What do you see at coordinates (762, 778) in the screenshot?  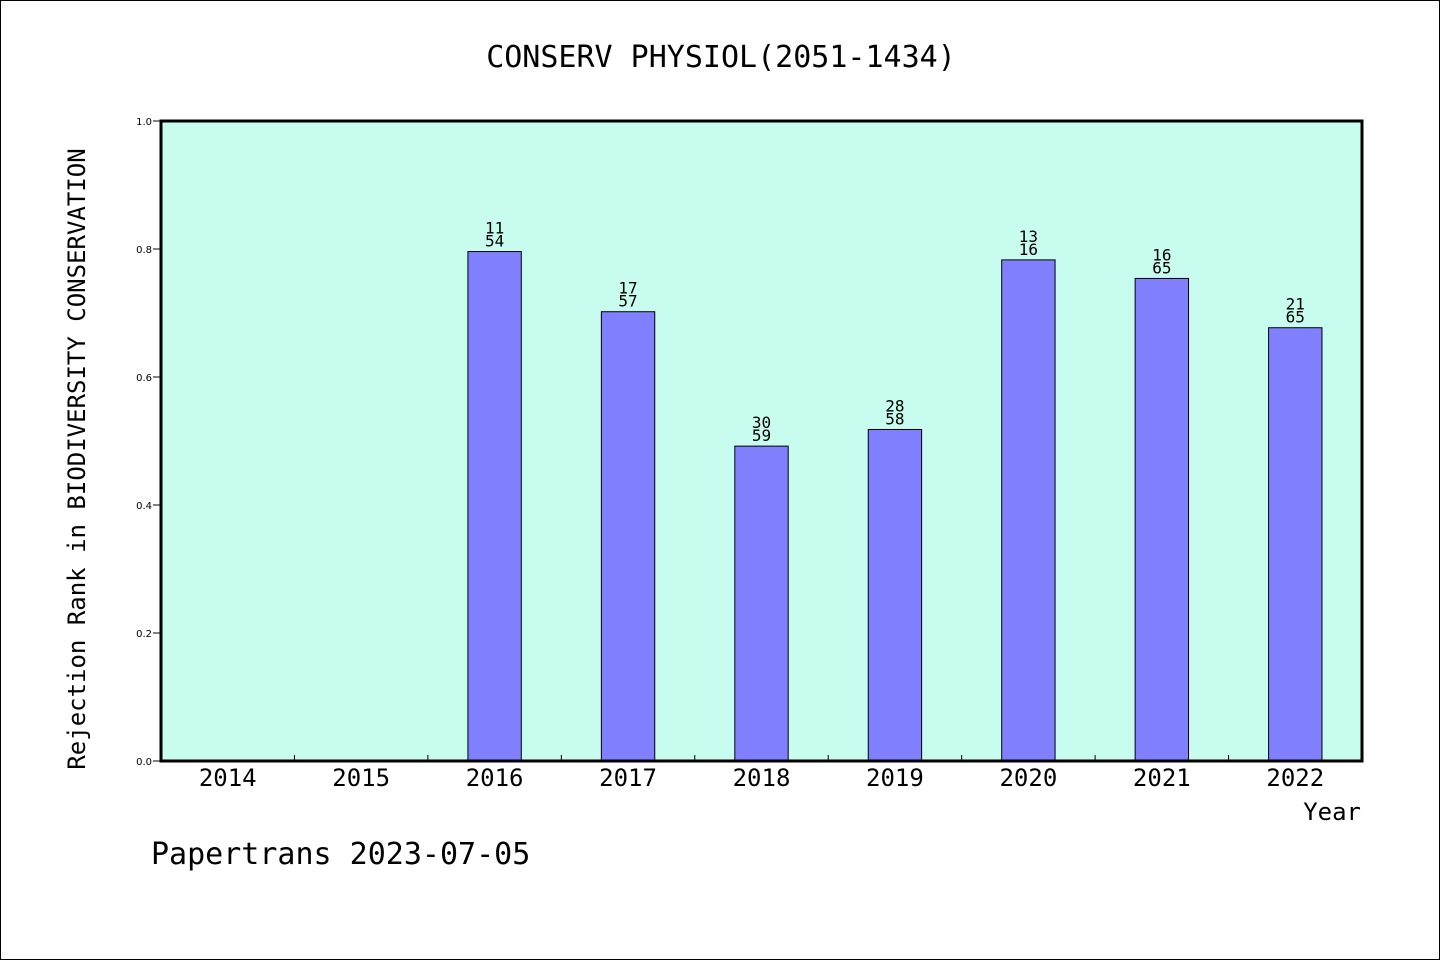 I see `x-tick-label: 2018` at bounding box center [762, 778].